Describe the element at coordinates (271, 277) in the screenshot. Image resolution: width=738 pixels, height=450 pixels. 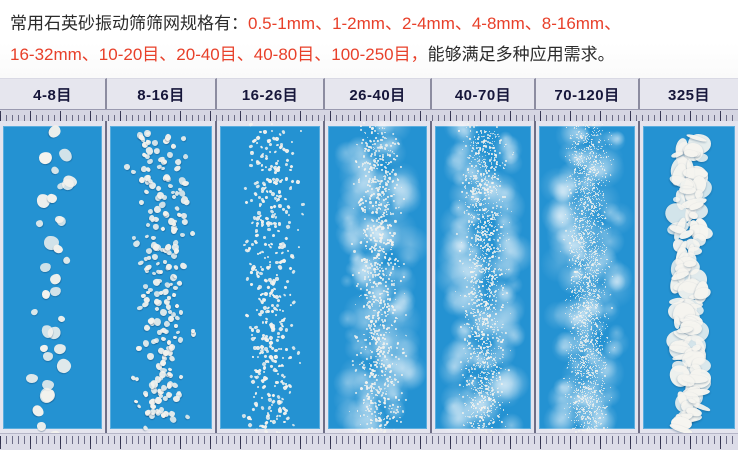
I see `sample-column` at that location.